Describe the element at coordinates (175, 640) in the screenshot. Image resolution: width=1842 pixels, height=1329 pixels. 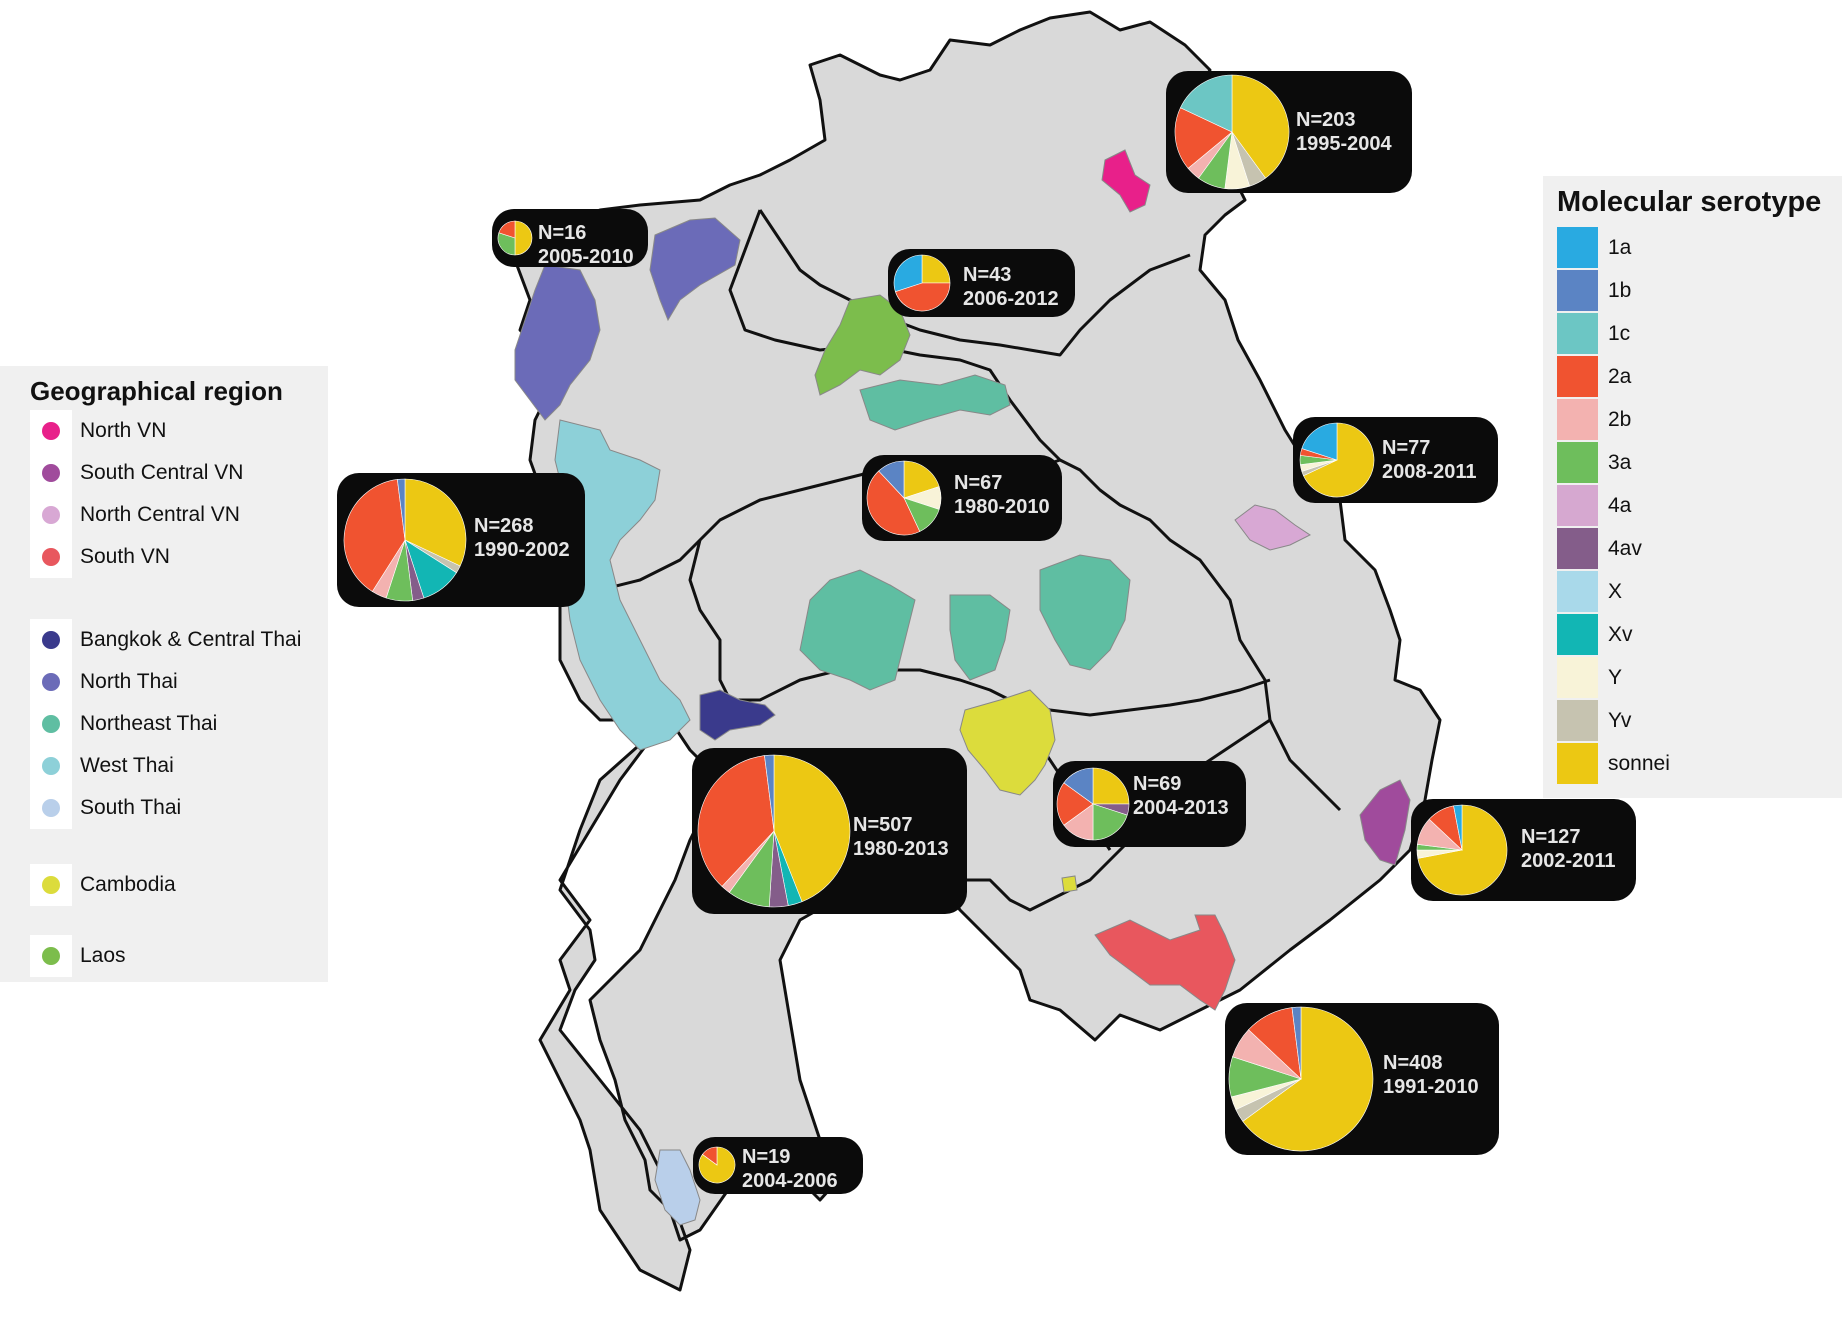
I see `geo-legend-item: Bangkok & Central Thai` at that location.